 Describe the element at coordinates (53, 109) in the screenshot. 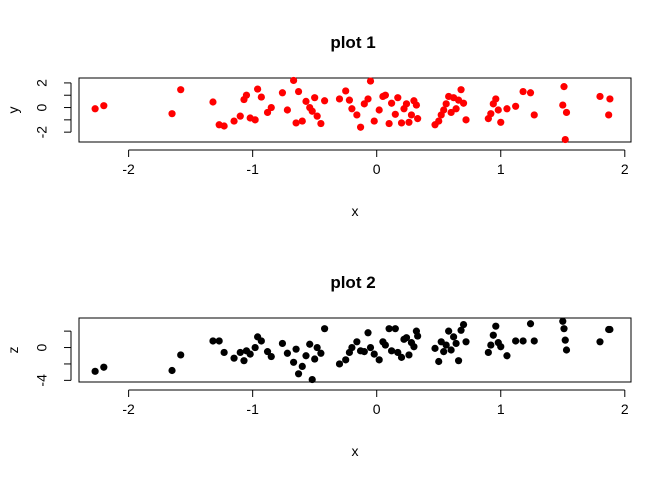

I see `plot-1-y-axis: -2 0 2` at that location.